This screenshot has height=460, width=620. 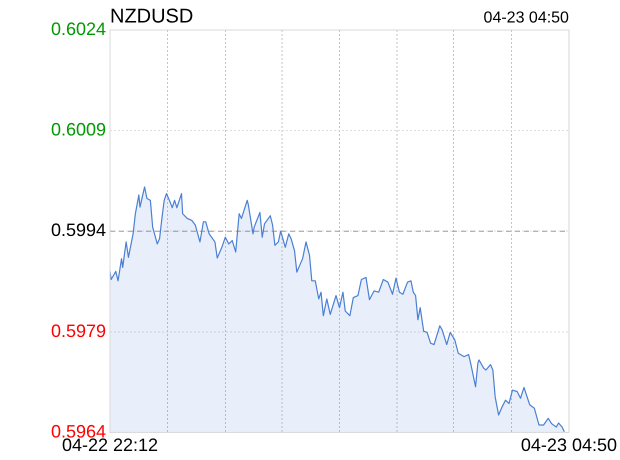 What do you see at coordinates (78, 330) in the screenshot?
I see `y-tick-label: 0.5979` at bounding box center [78, 330].